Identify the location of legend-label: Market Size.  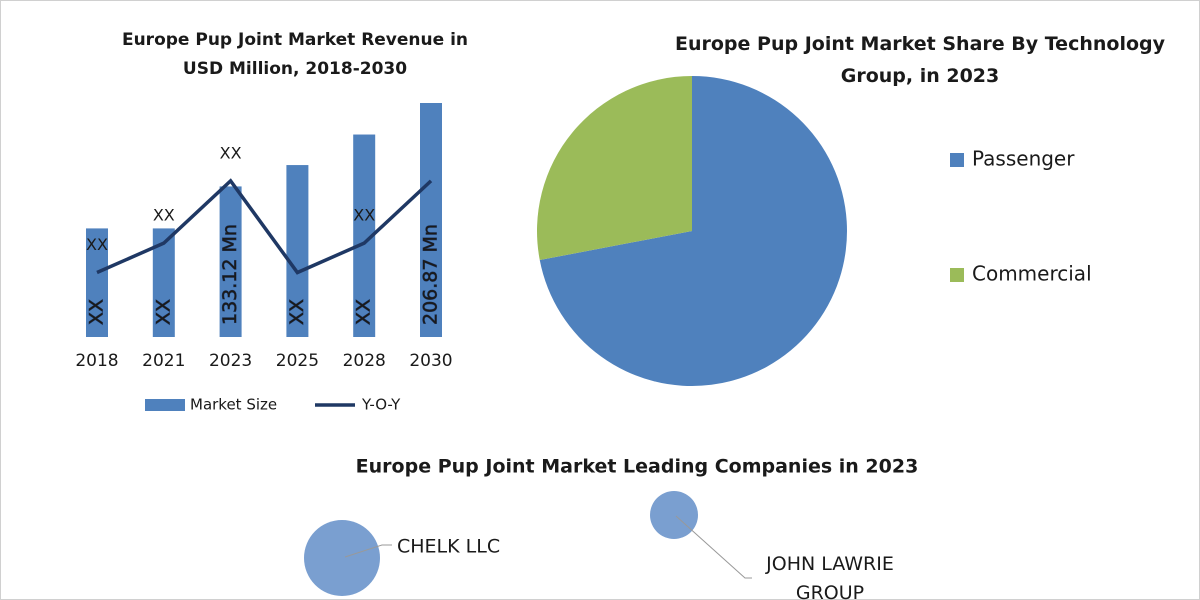
(233, 405).